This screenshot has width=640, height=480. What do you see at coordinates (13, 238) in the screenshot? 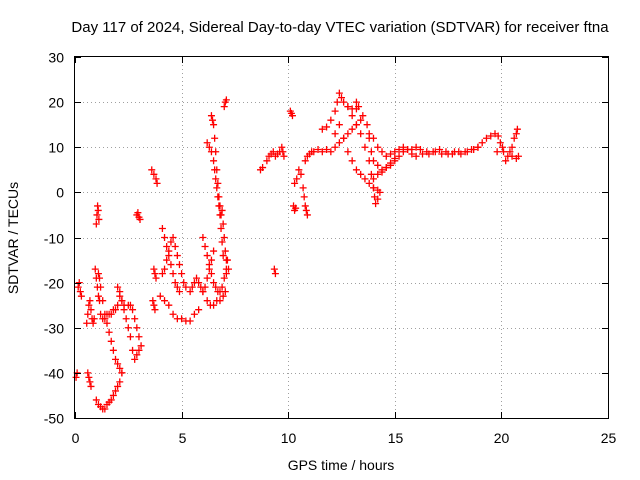
I see `y-axis-label: SDTVAR / TECUs` at bounding box center [13, 238].